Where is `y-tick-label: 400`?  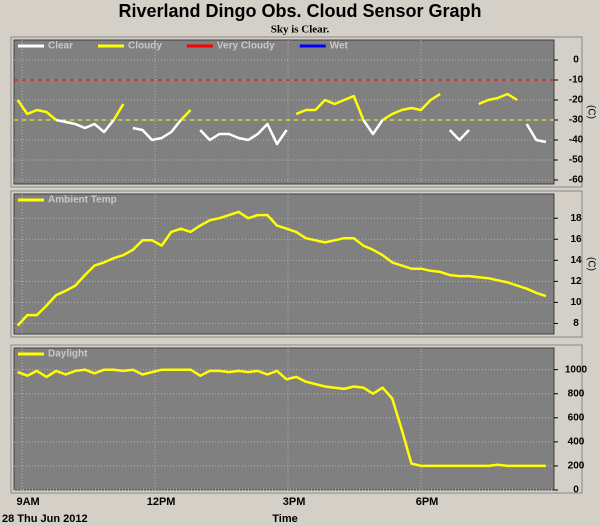 y-tick-label: 400 is located at coordinates (576, 442).